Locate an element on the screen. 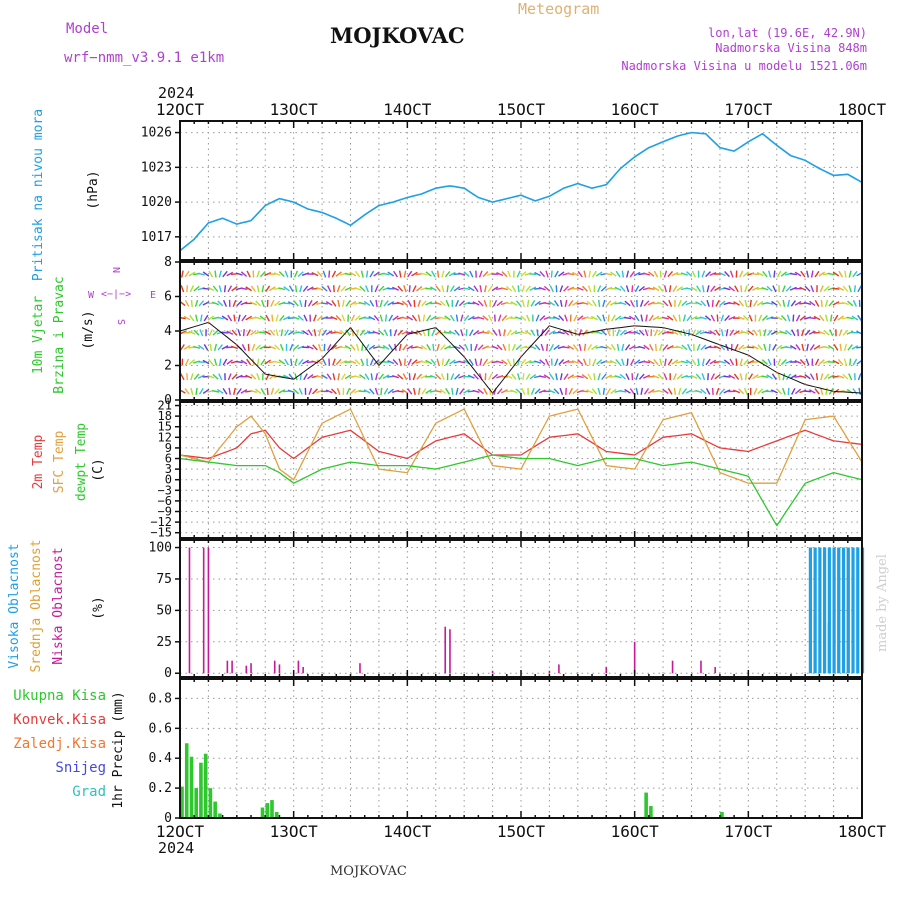 The height and width of the screenshot is (900, 900). clouds-axis-label: Visoka Oblacnost is located at coordinates (14, 605).